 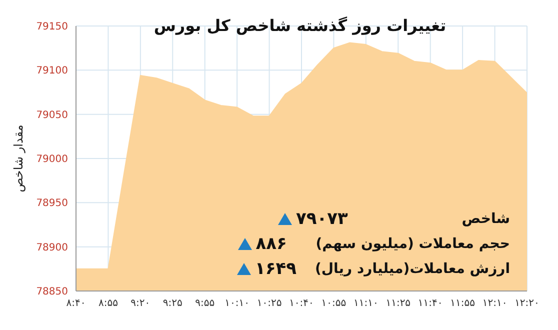 I want to click on y-tick-label: 78850, so click(x=52, y=292).